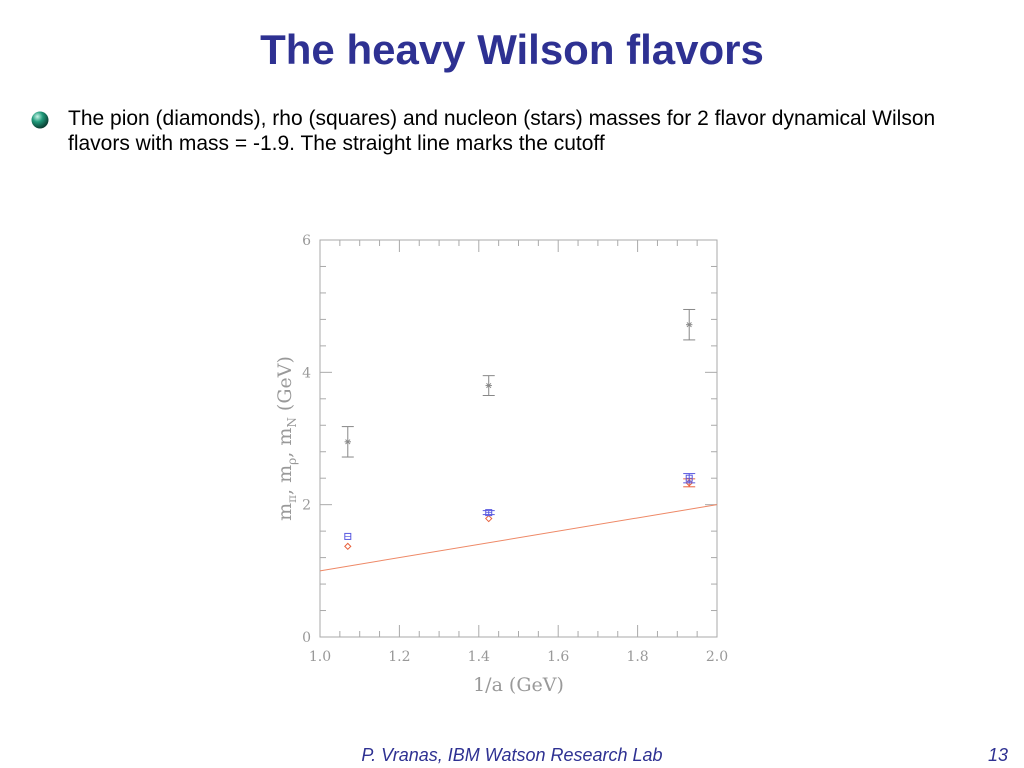 The height and width of the screenshot is (768, 1024). Describe the element at coordinates (518, 429) in the screenshot. I see `data-points` at that location.